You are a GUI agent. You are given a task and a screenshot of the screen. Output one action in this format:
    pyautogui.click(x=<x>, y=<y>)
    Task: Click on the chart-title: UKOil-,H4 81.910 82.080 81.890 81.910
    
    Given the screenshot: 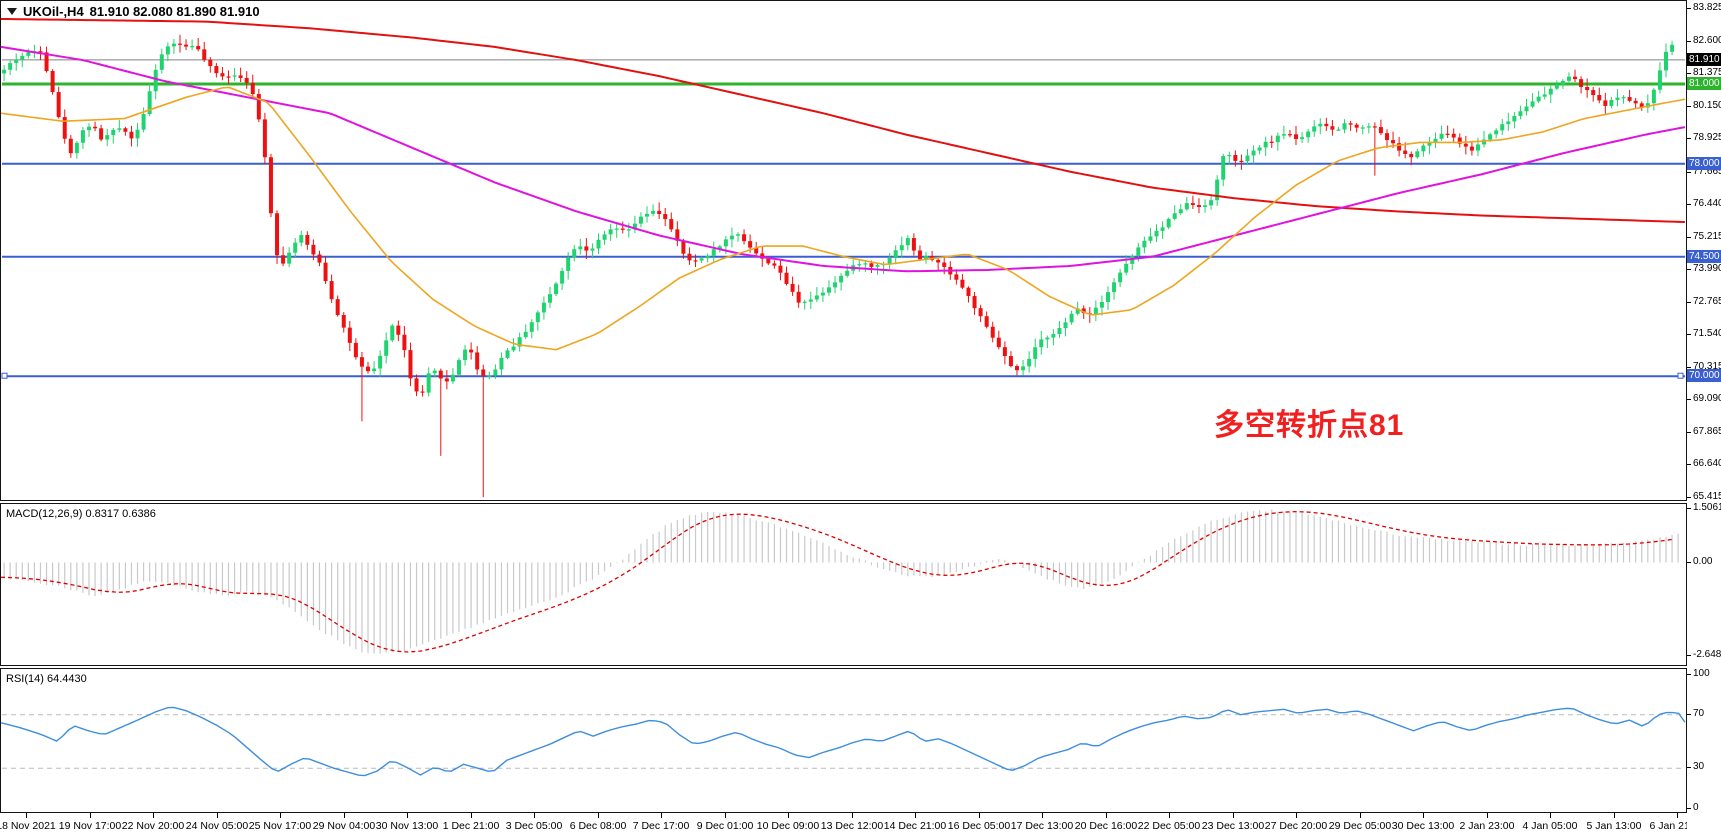 What is the action you would take?
    pyautogui.click(x=133, y=11)
    